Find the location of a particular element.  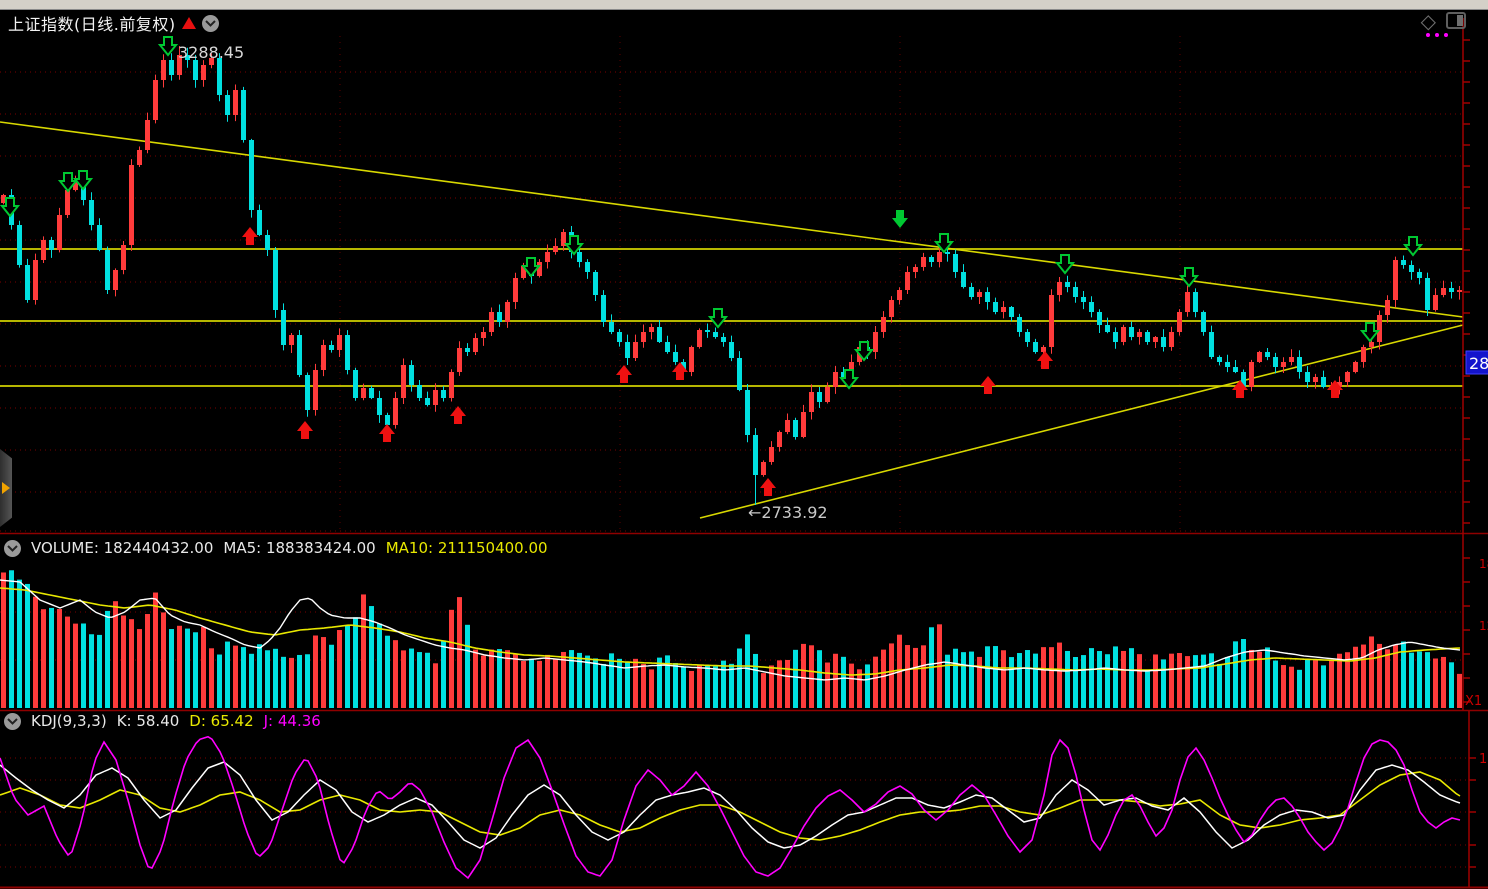

kdj-collapse-icon is located at coordinates (12, 721).